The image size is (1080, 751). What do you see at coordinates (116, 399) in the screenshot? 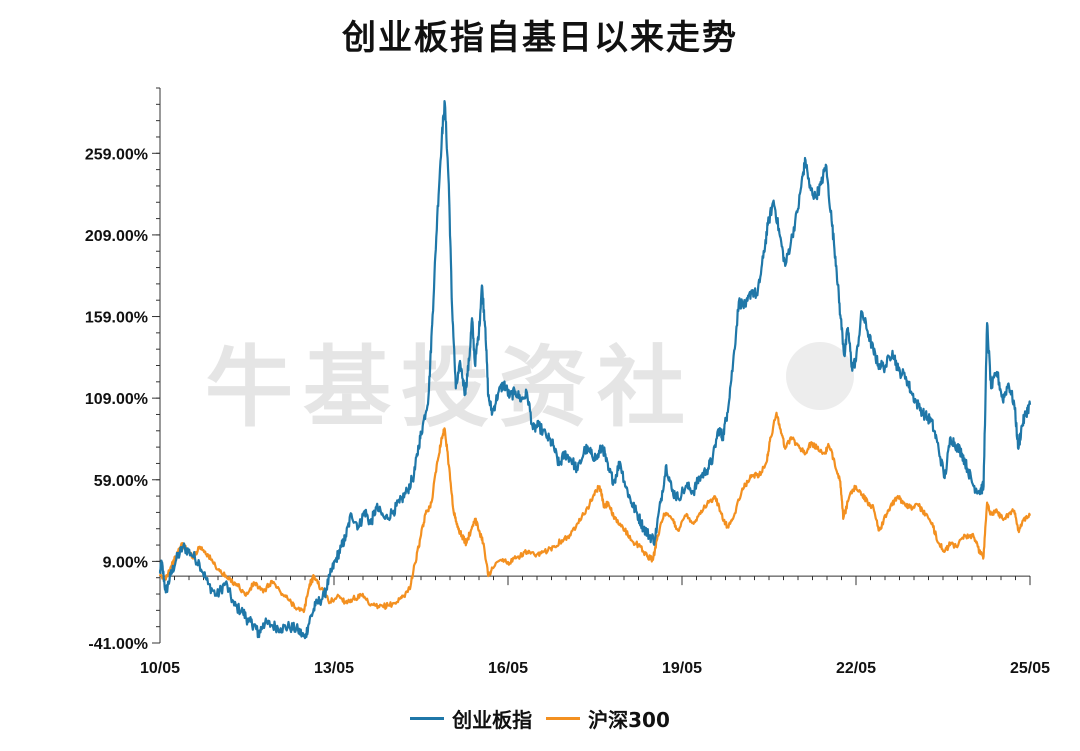
I see `y-tick-label: 109.00%` at bounding box center [116, 399].